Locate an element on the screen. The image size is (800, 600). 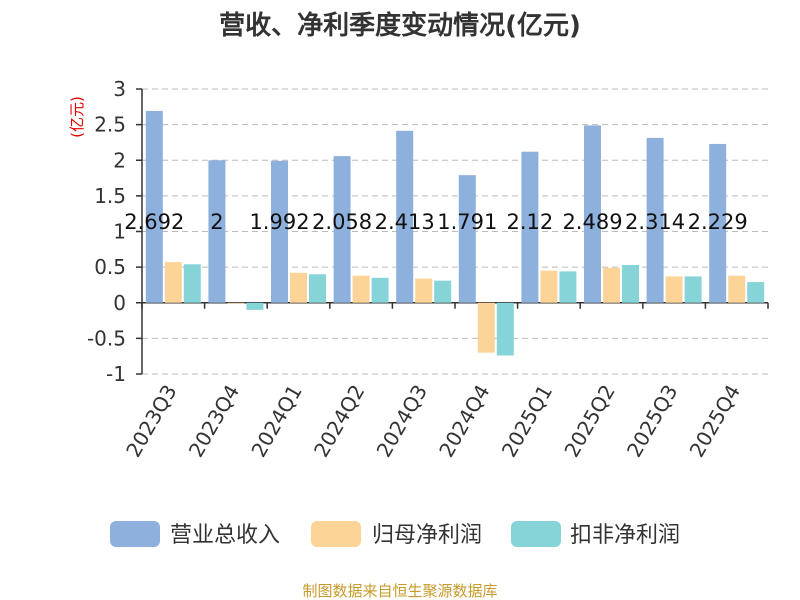
x-tick-label: 2024Q3 is located at coordinates (402, 421).